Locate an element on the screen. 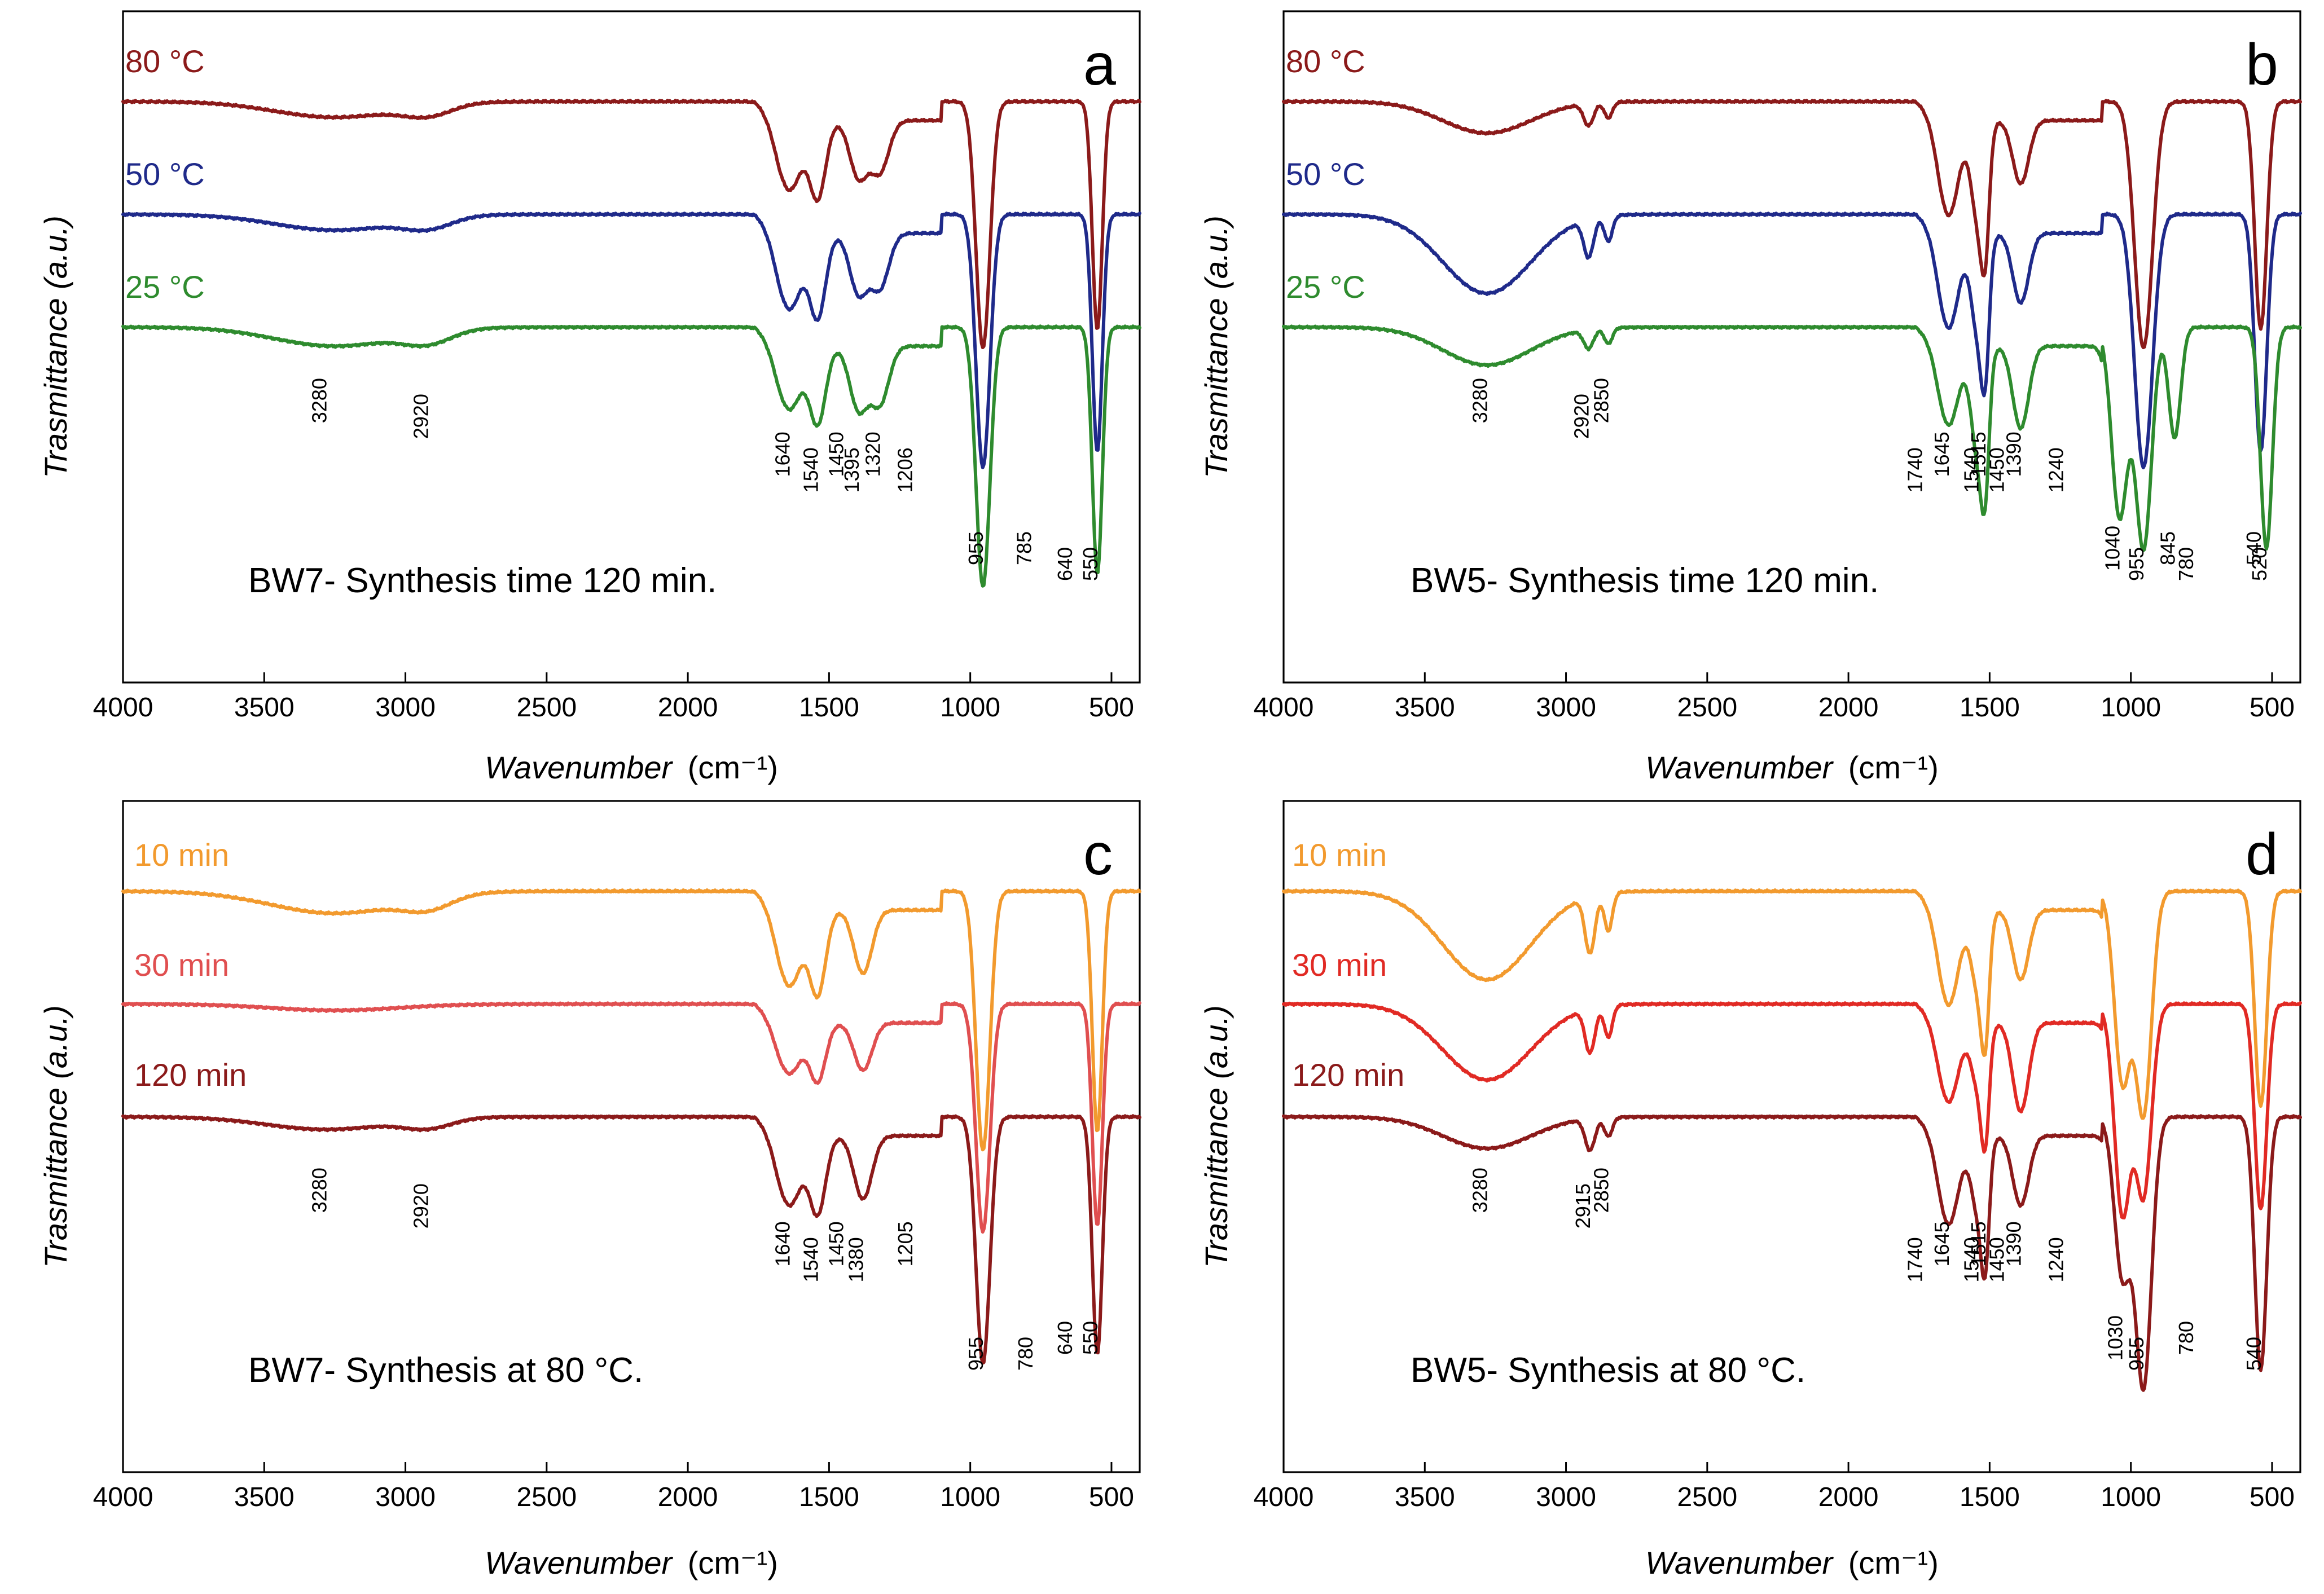  panel-b-peak-label-4: 1645 is located at coordinates (1941, 454).